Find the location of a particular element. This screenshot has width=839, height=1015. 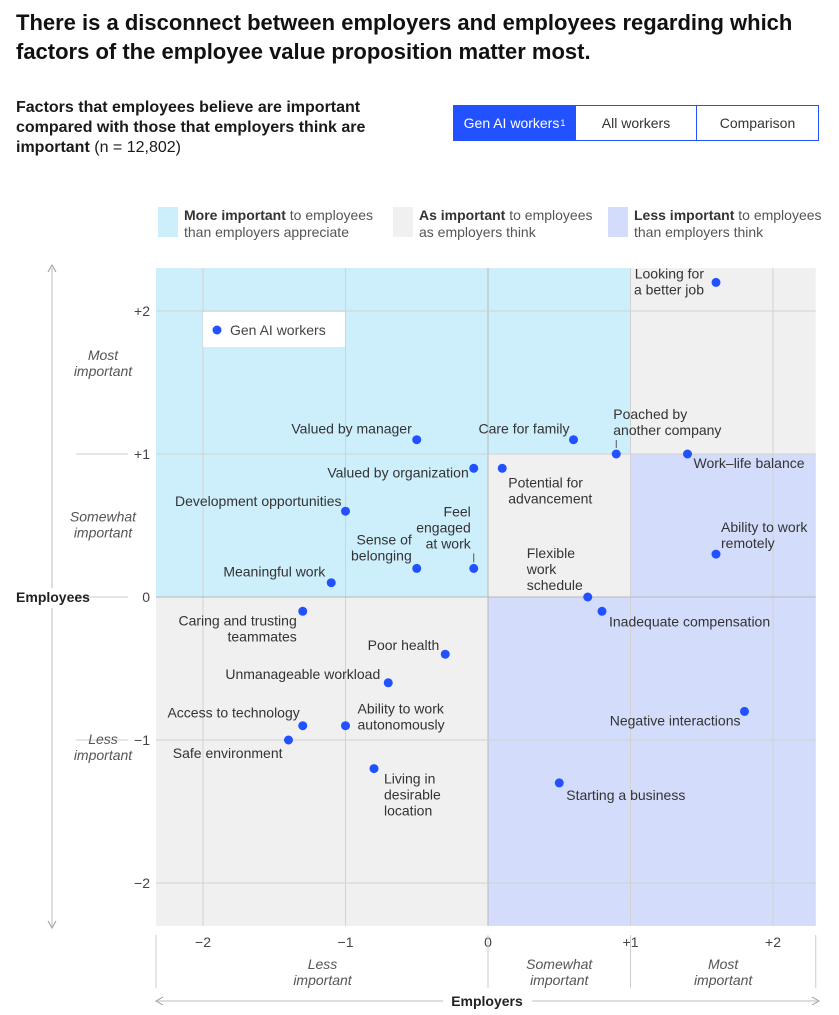

point-label: a better job is located at coordinates (669, 289).